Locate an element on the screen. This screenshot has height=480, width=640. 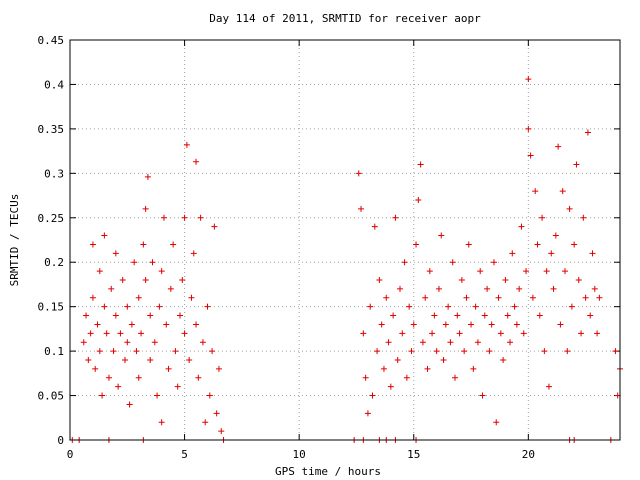
y-tick-label: 0.05 is located at coordinates (51, 396).